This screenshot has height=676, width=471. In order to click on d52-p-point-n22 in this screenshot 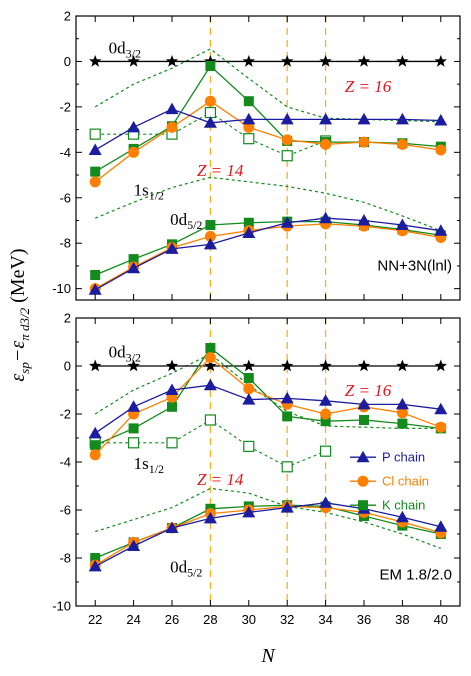, I will do `click(95, 565)`.